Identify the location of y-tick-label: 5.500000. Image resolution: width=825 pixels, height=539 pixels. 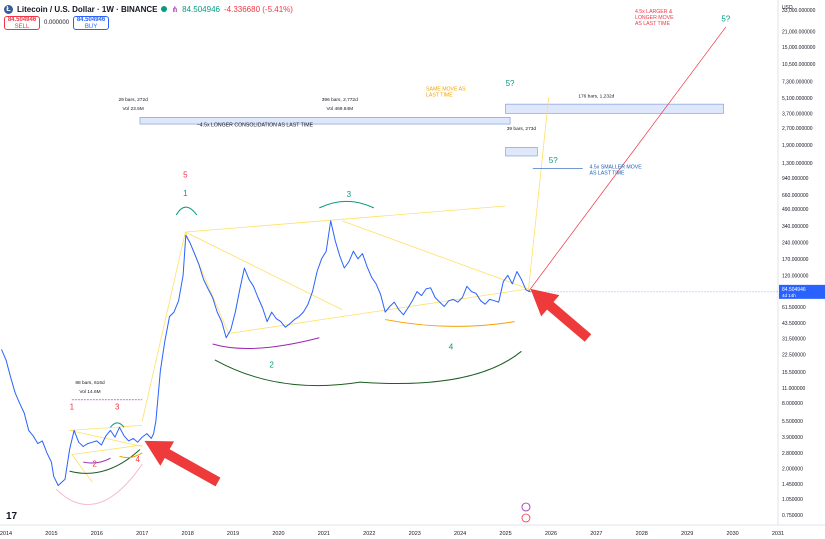
(792, 422).